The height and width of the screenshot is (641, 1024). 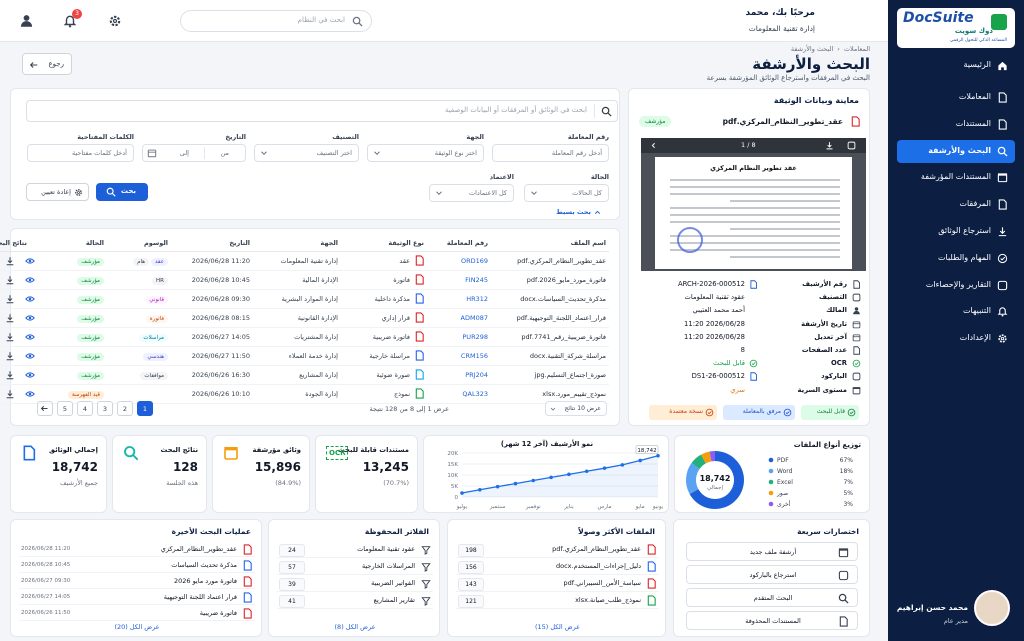 I want to click on page-next, so click(x=45, y=408).